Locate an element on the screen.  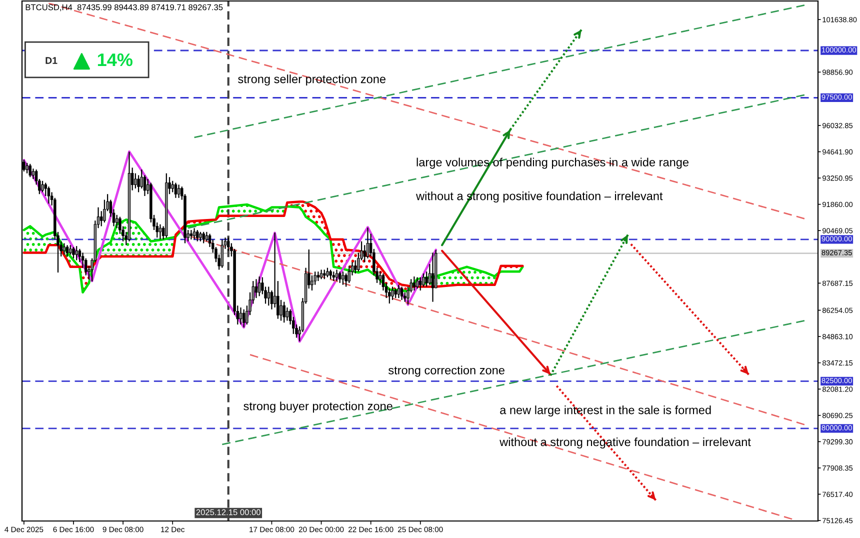
annotation: a new large interest in the sale is formed is located at coordinates (605, 411).